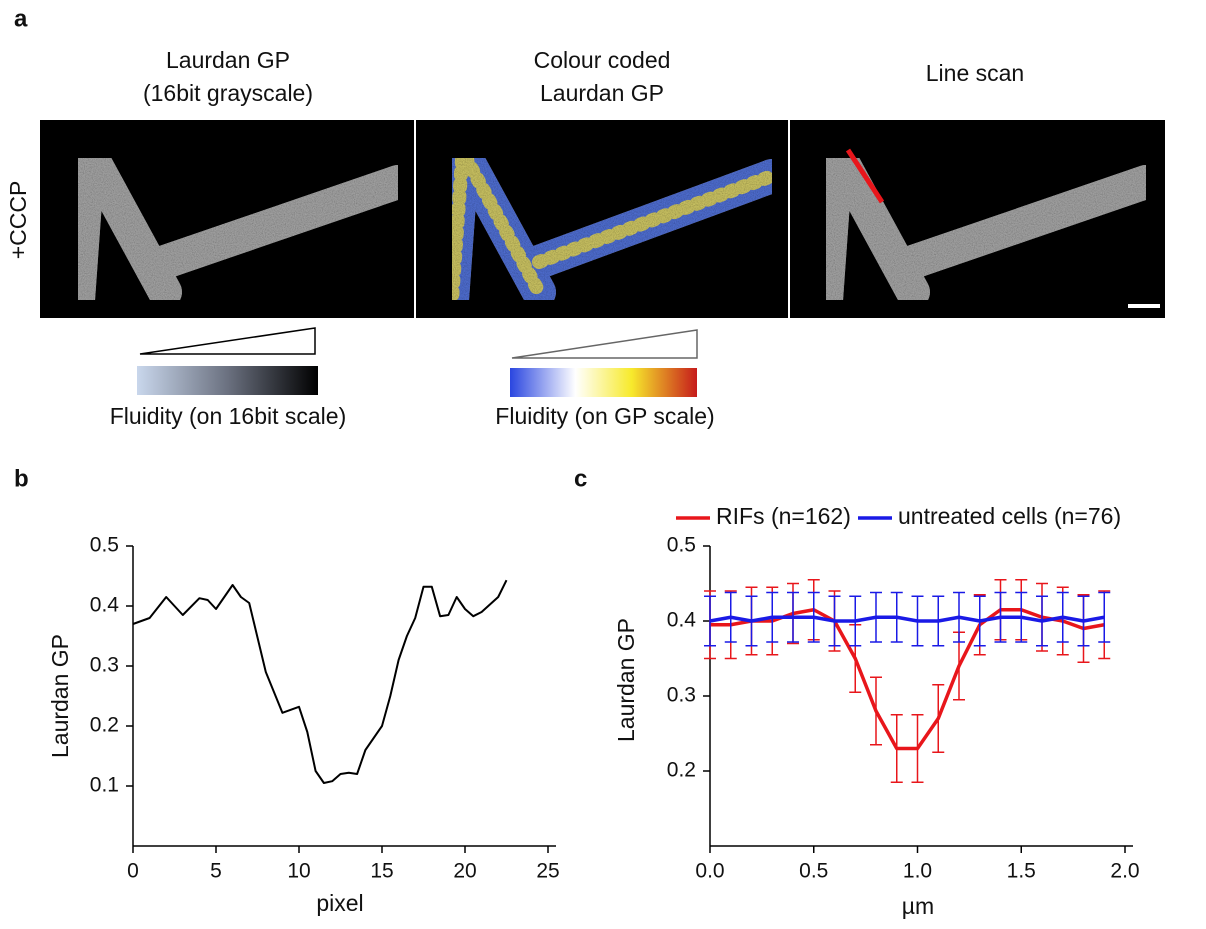 This screenshot has width=1206, height=929. I want to click on scale-caption: Fluidity (on 16bit scale), so click(228, 416).